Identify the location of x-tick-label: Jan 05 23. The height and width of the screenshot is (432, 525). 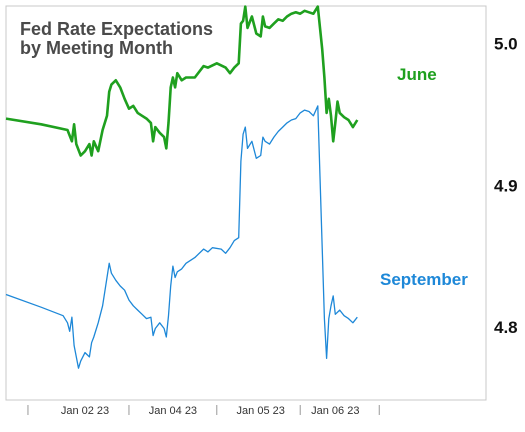
(261, 411).